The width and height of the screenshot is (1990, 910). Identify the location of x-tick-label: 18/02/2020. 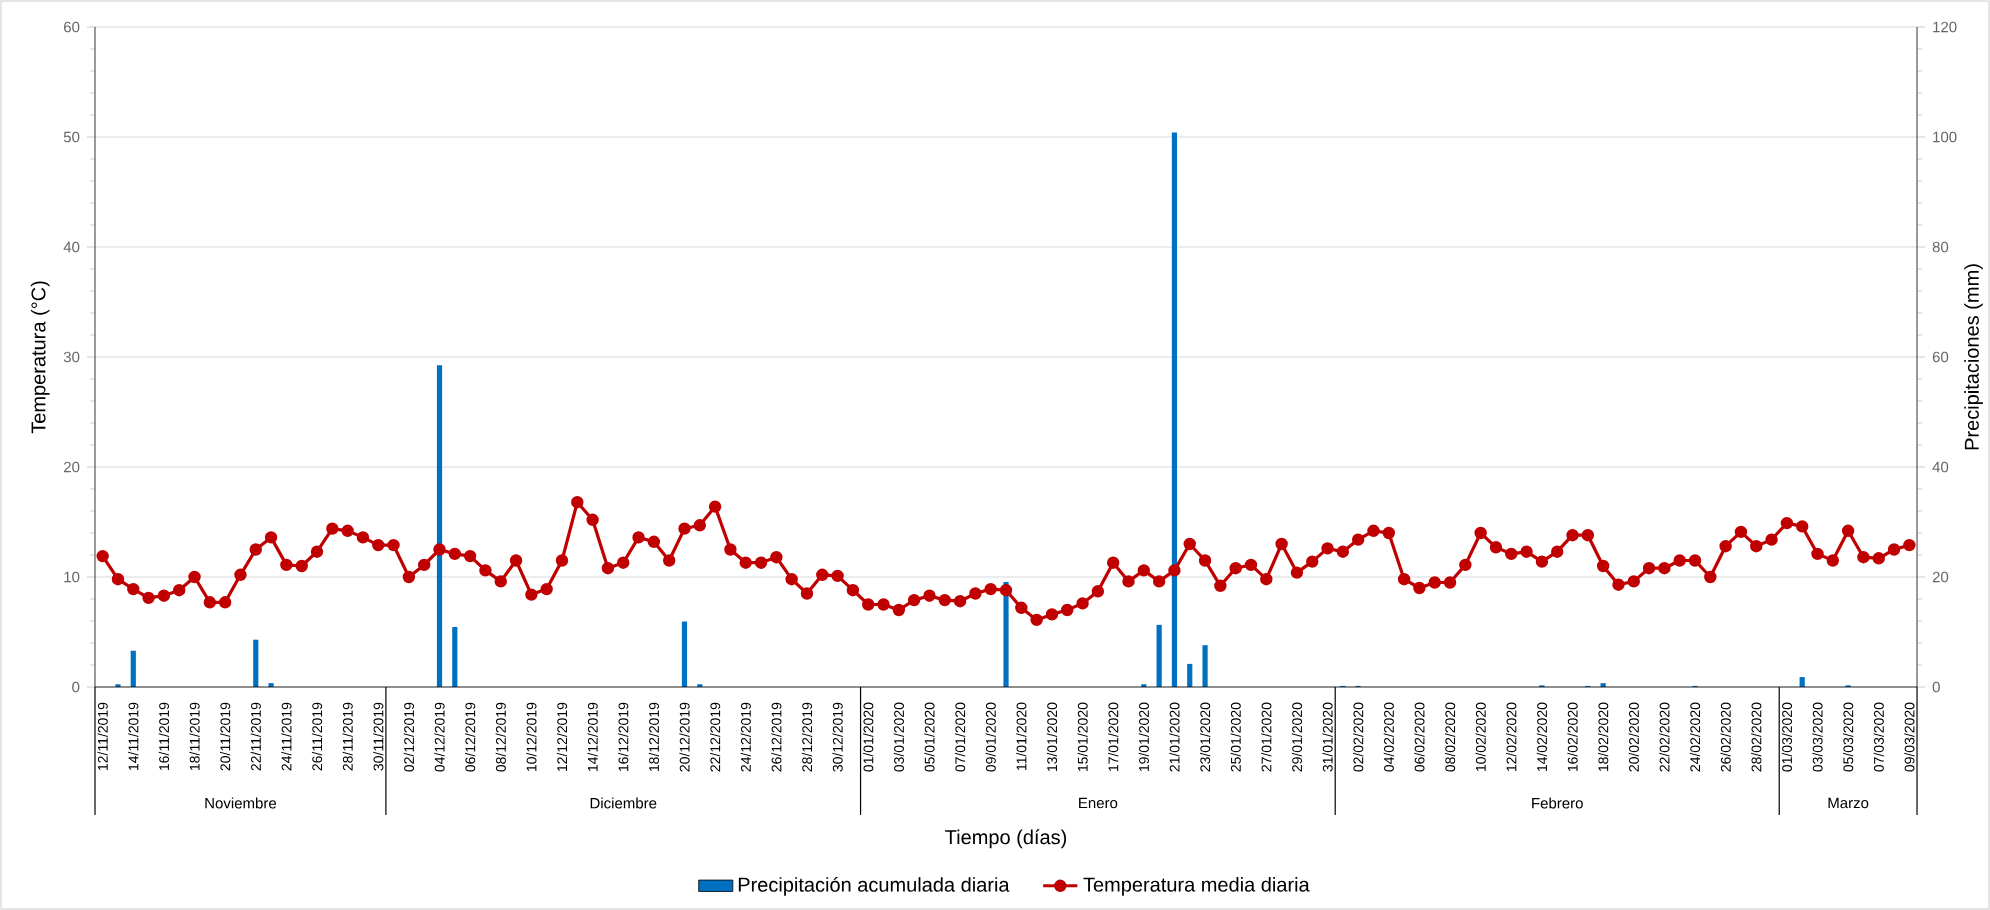
(1603, 737).